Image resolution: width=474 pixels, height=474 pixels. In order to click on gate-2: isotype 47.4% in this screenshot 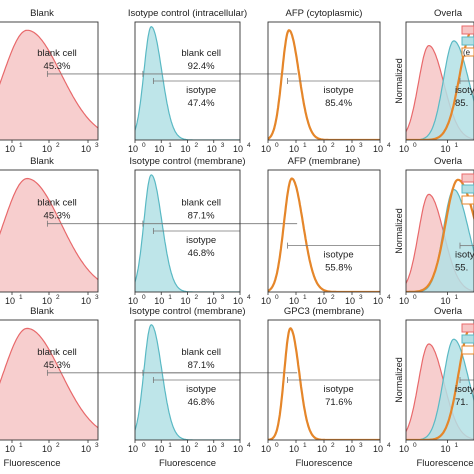, I will do `click(196, 93)`.